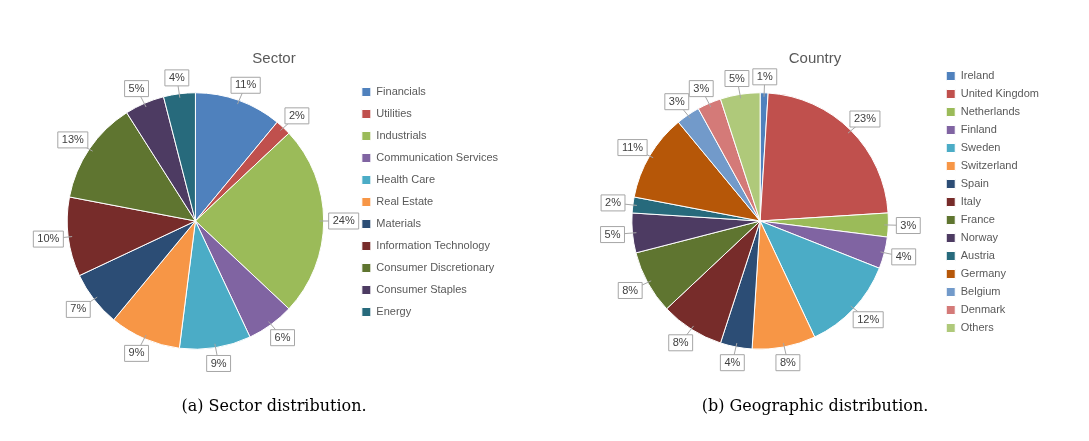  I want to click on legend-label: Utilities, so click(394, 113).